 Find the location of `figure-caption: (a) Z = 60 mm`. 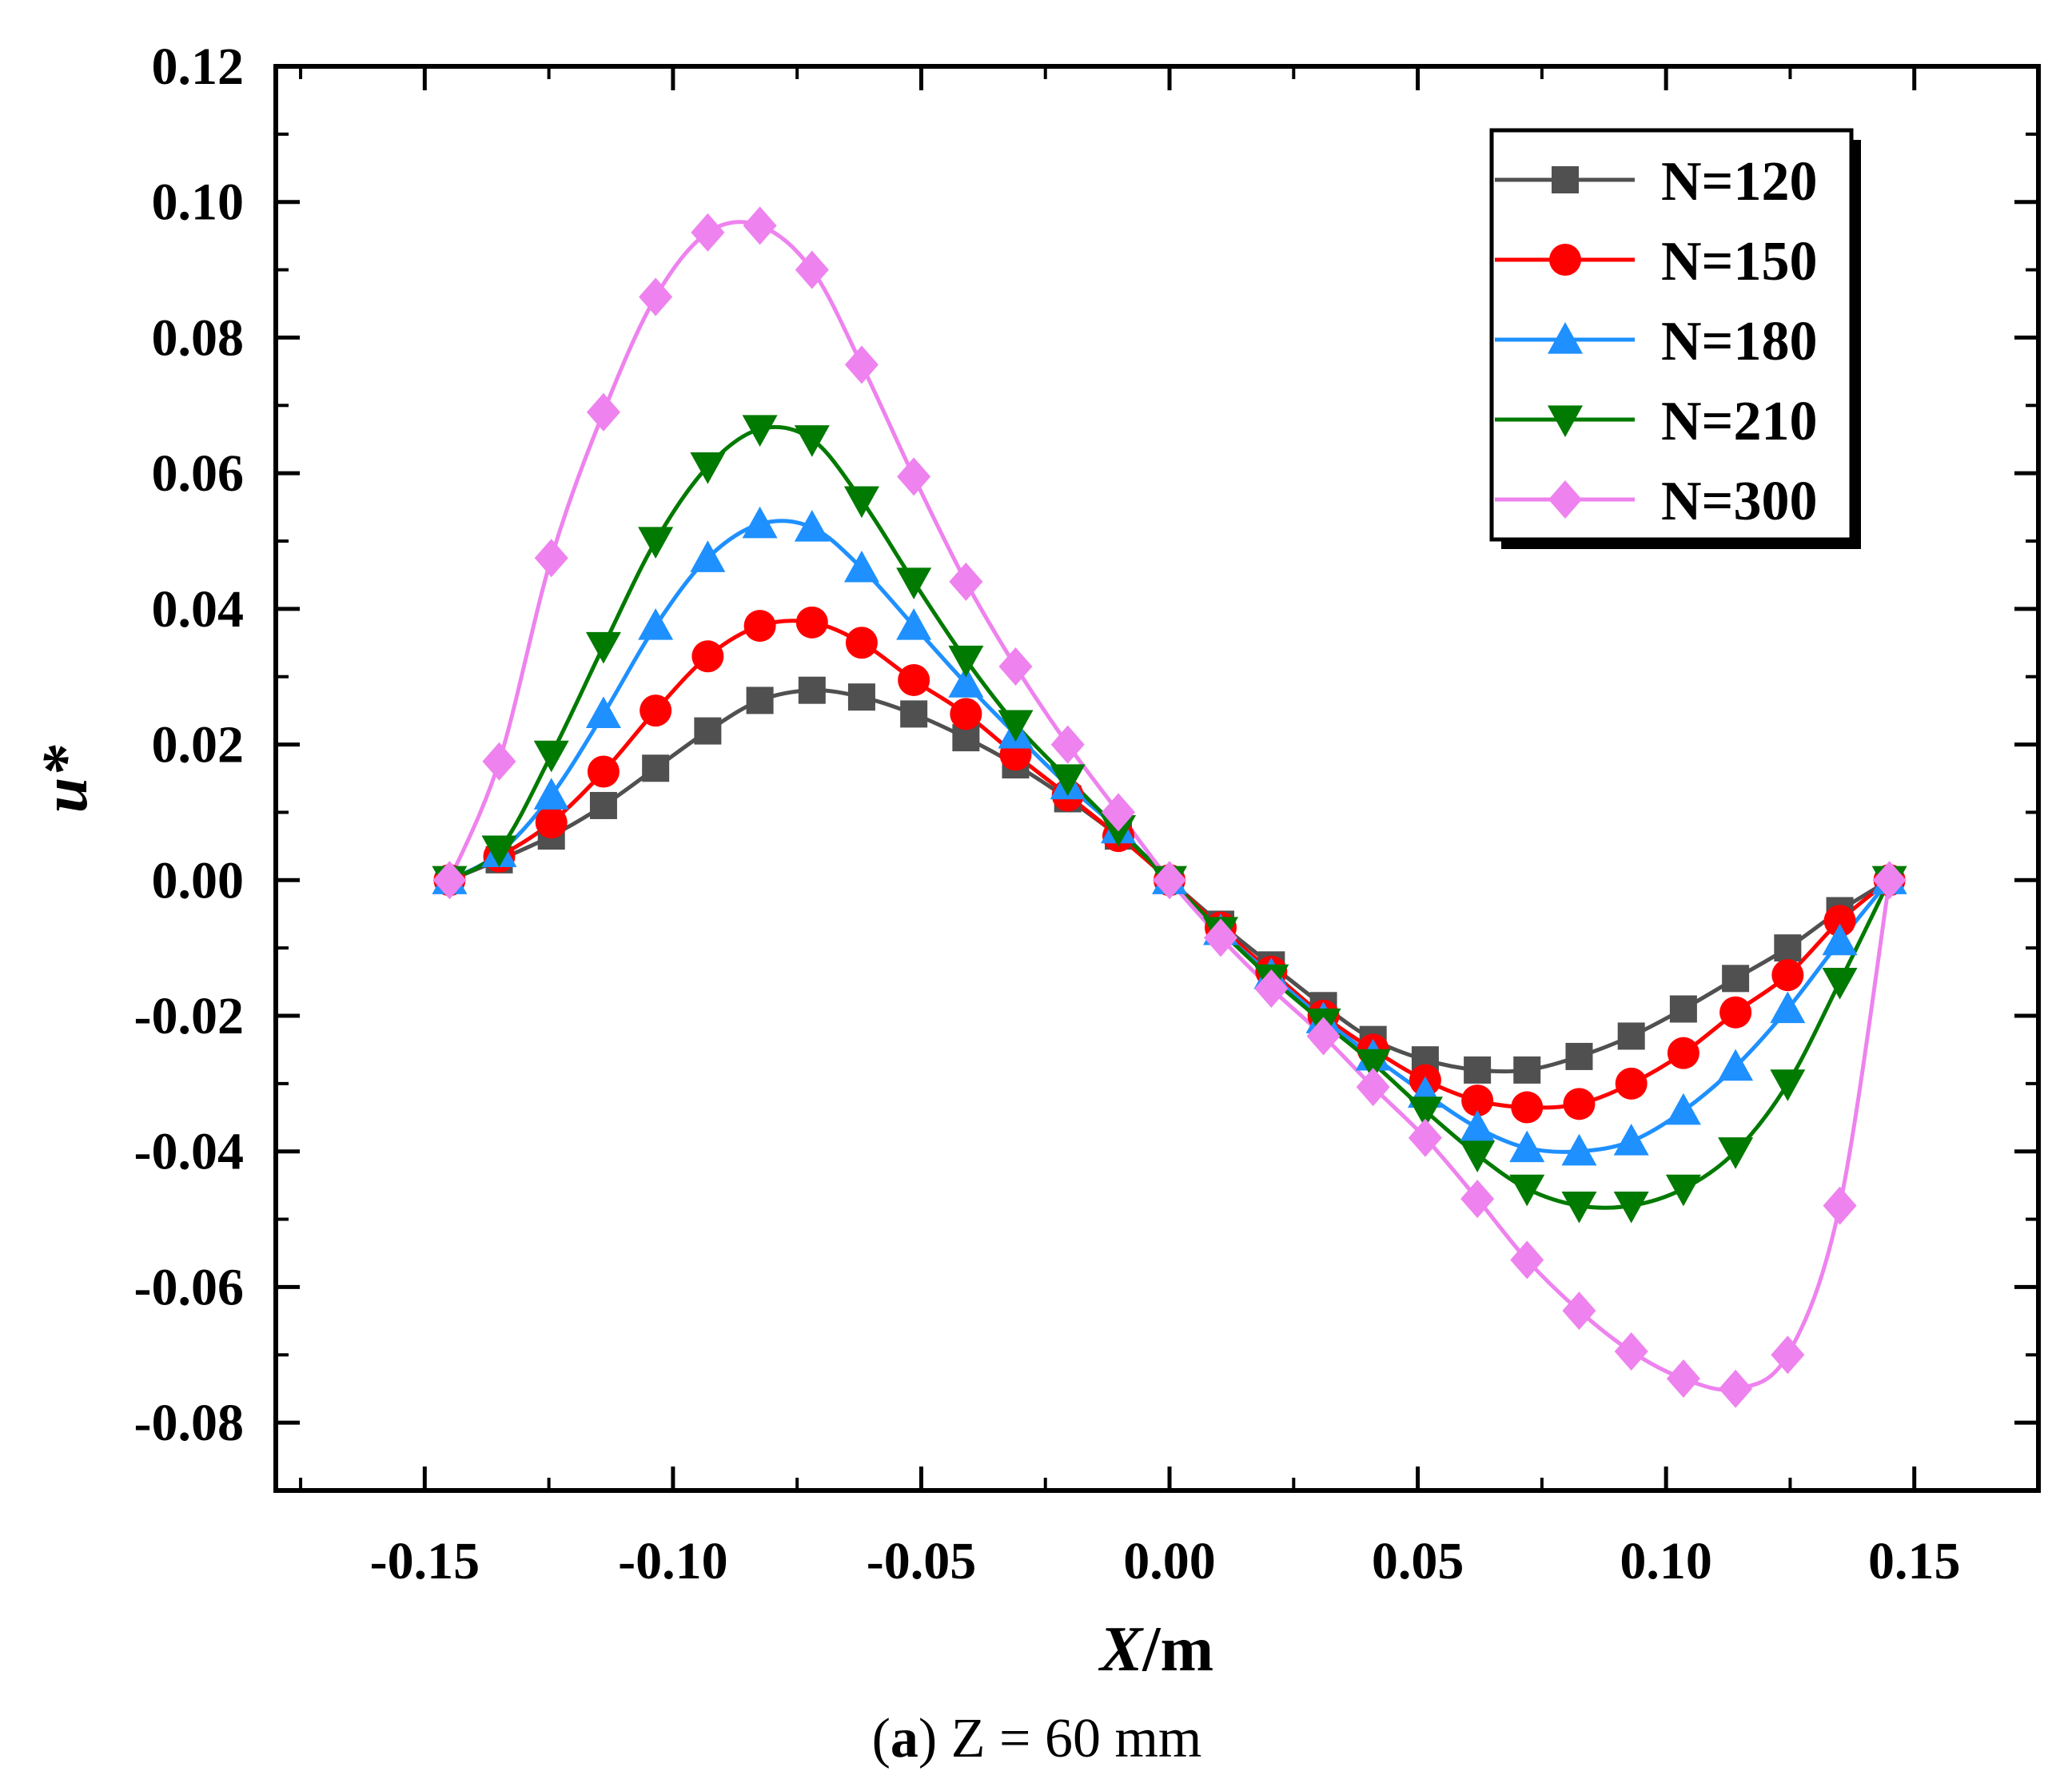

figure-caption: (a) Z = 60 mm is located at coordinates (1037, 1738).